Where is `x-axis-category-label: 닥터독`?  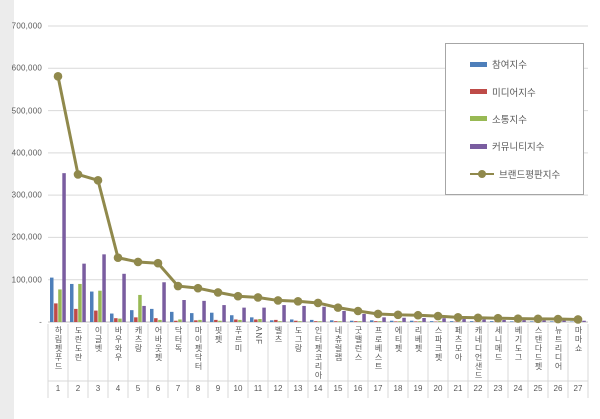
x-axis-category-label: 닥터독 is located at coordinates (178, 353).